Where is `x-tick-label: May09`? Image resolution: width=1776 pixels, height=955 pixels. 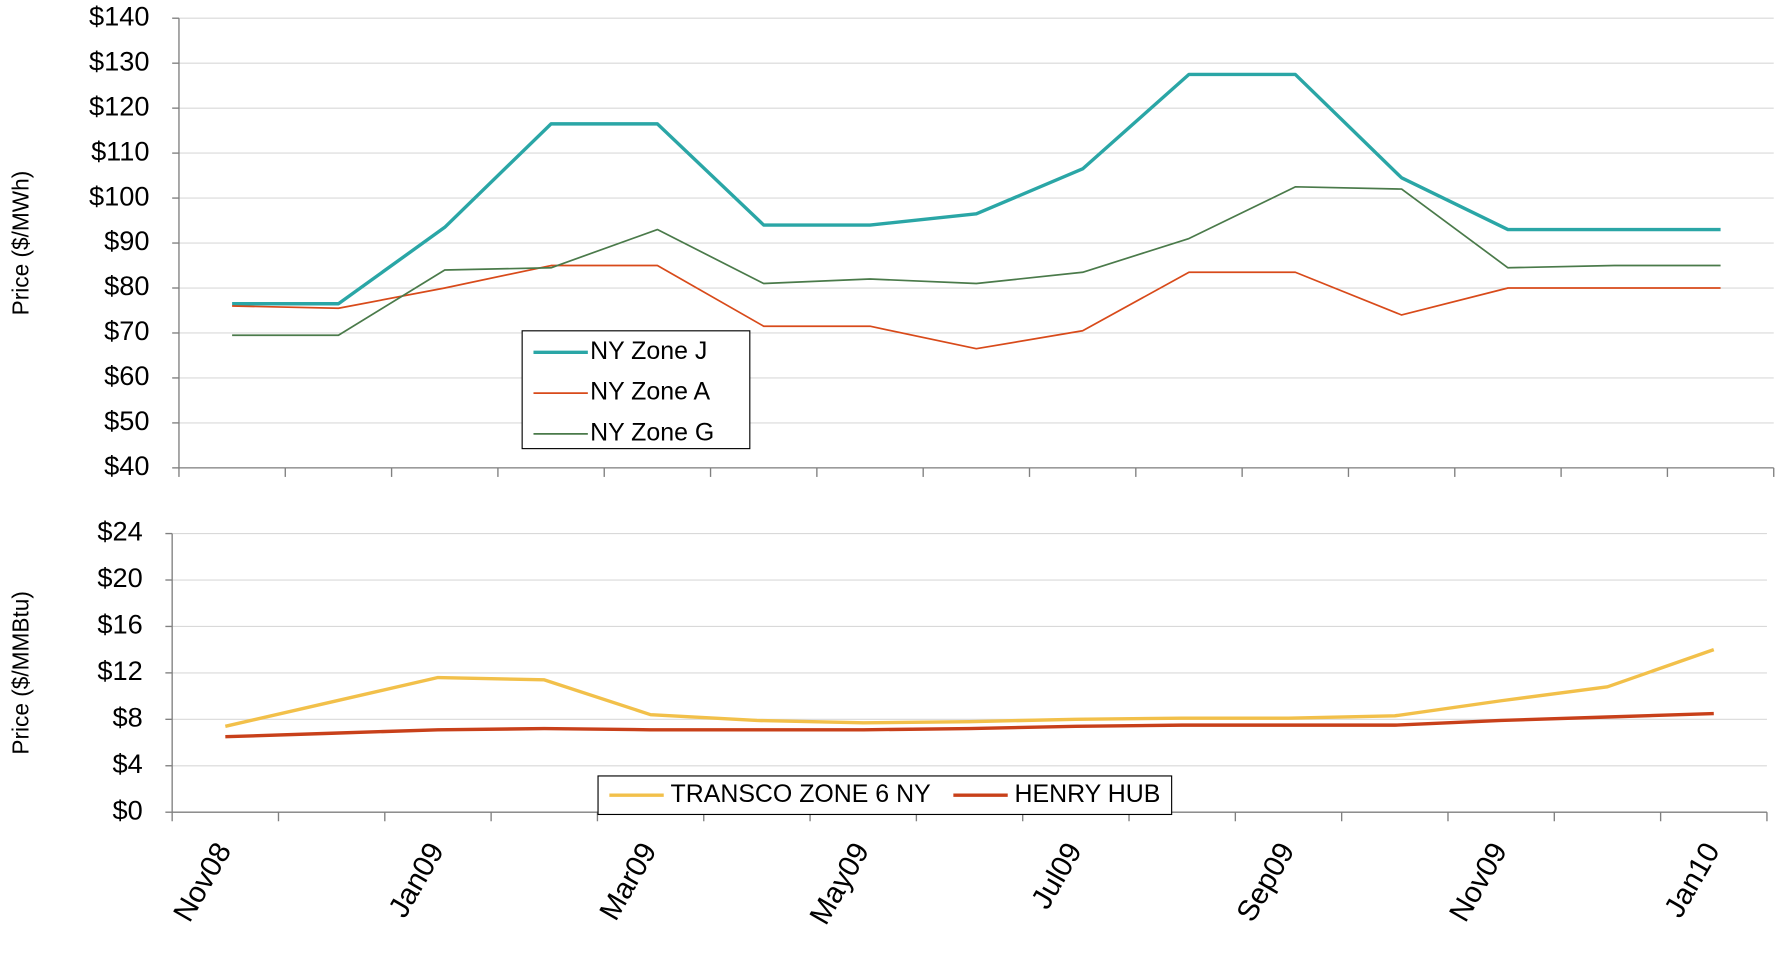 x-tick-label: May09 is located at coordinates (839, 883).